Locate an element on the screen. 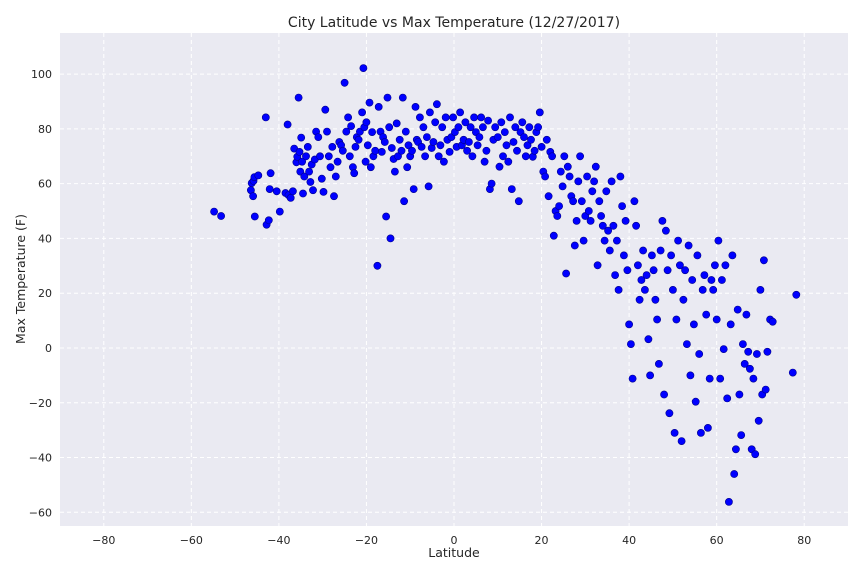 This screenshot has height=576, width=864. y-tick-label: 100 is located at coordinates (41, 74).